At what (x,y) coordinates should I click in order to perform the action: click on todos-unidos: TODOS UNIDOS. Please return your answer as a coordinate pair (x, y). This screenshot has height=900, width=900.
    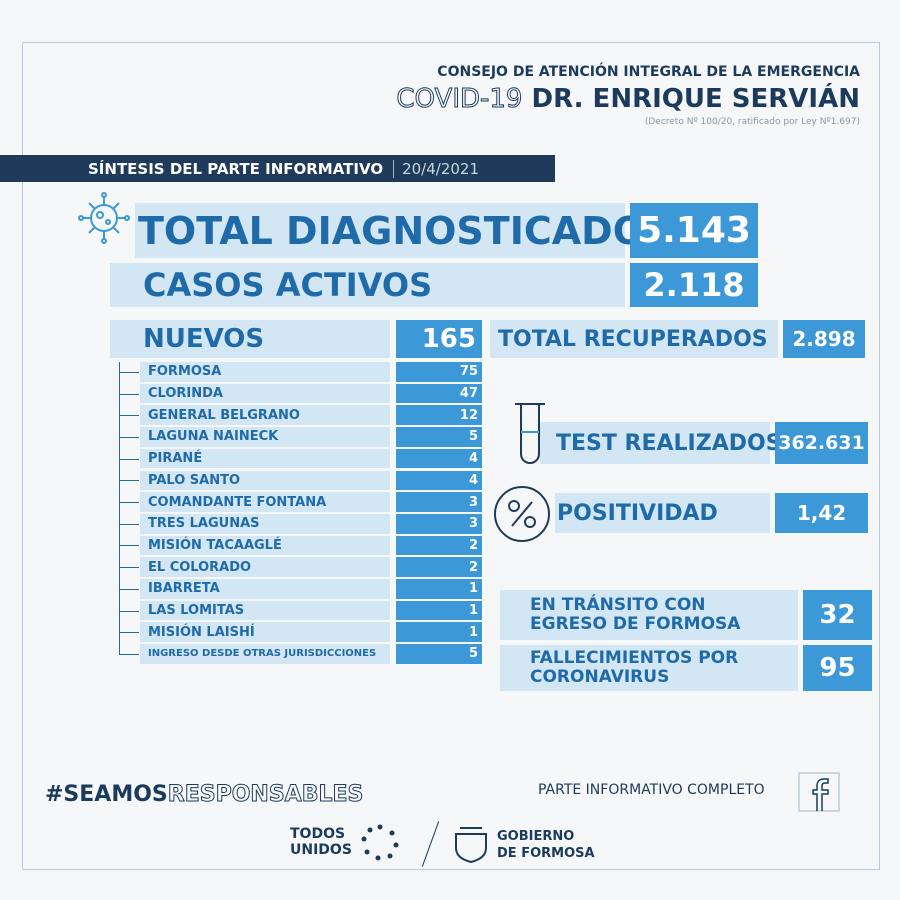
    Looking at the image, I should click on (321, 842).